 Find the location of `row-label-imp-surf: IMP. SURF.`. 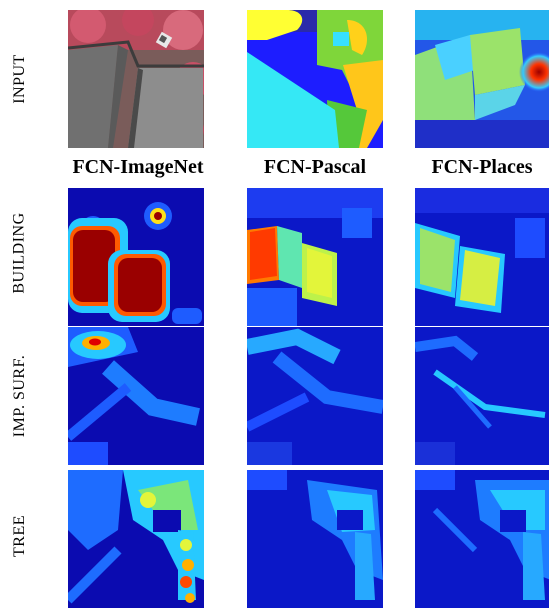

row-label-imp-surf: IMP. SURF. is located at coordinates (20, 396).